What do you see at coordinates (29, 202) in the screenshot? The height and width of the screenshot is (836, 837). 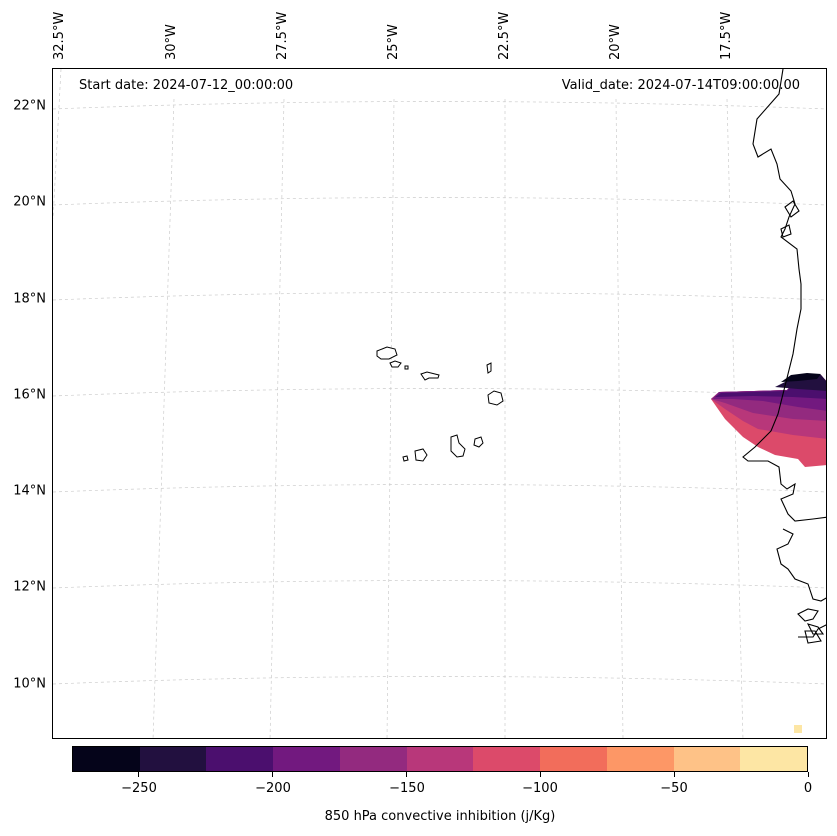 I see `lat-label-20n: 20°N` at bounding box center [29, 202].